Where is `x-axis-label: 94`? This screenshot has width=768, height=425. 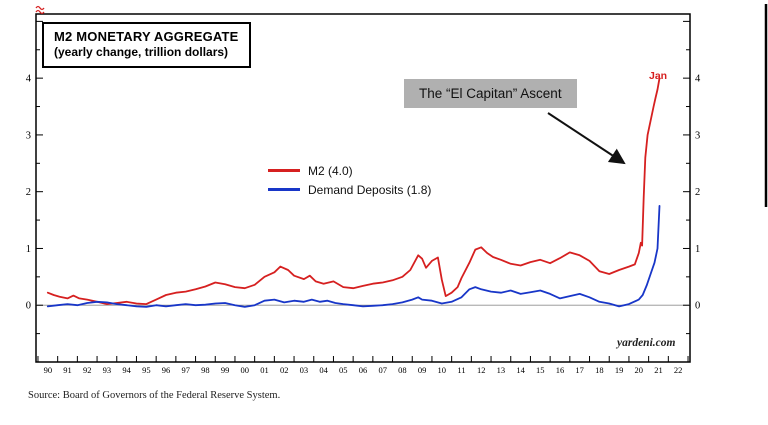 x-axis-label: 94 is located at coordinates (126, 370).